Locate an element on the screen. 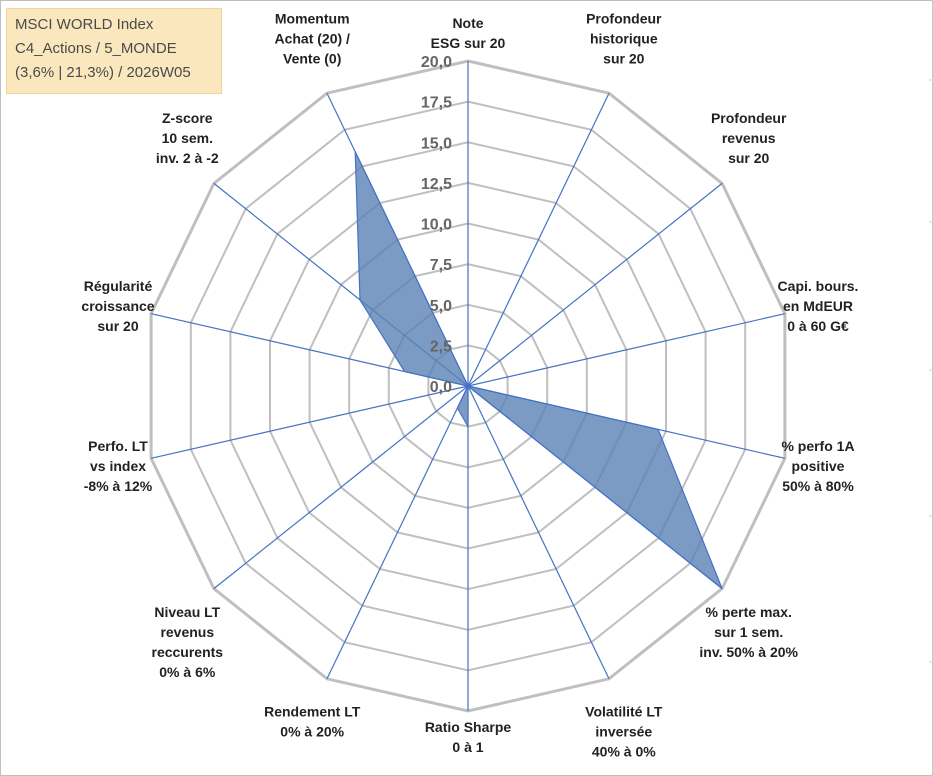  tick-label-5: 12,5 is located at coordinates (436, 184).